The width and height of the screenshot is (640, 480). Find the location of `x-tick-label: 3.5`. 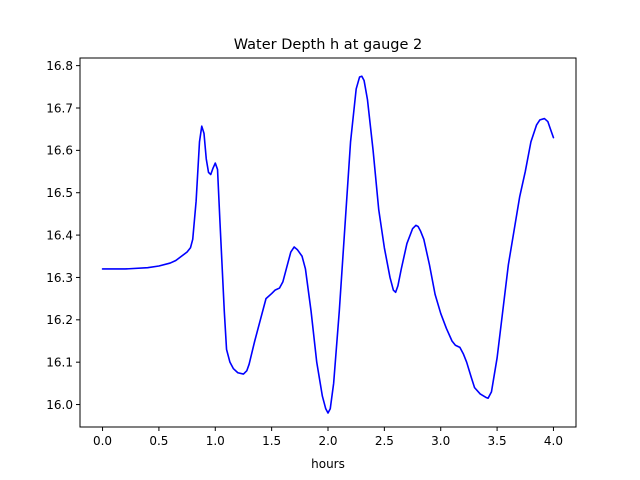

x-tick-label: 3.5 is located at coordinates (497, 441).